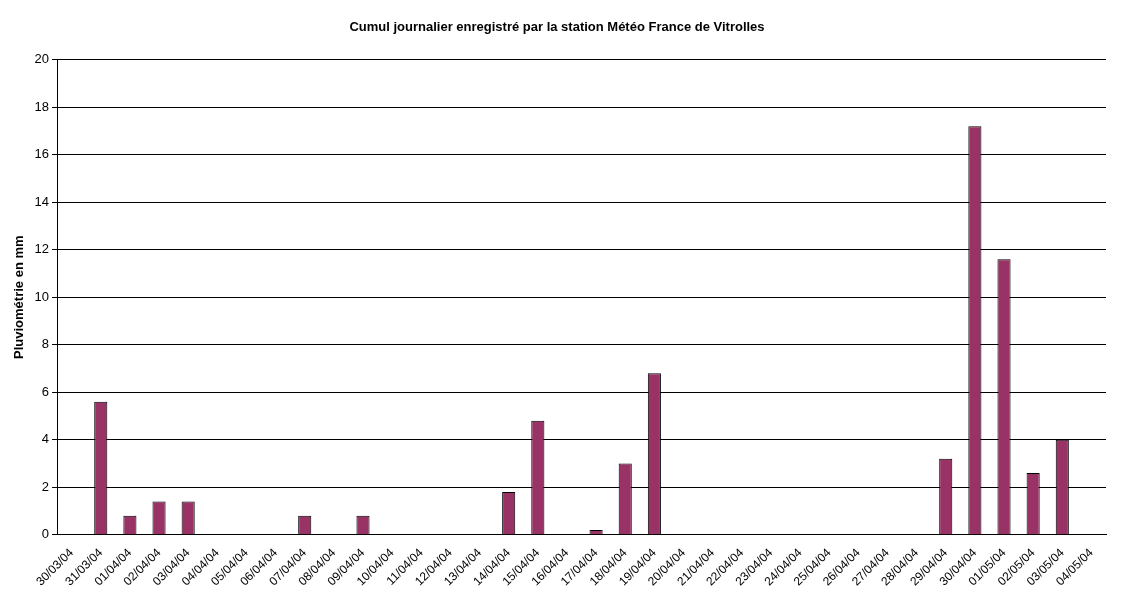  What do you see at coordinates (42, 249) in the screenshot?
I see `y-tick-label: 12` at bounding box center [42, 249].